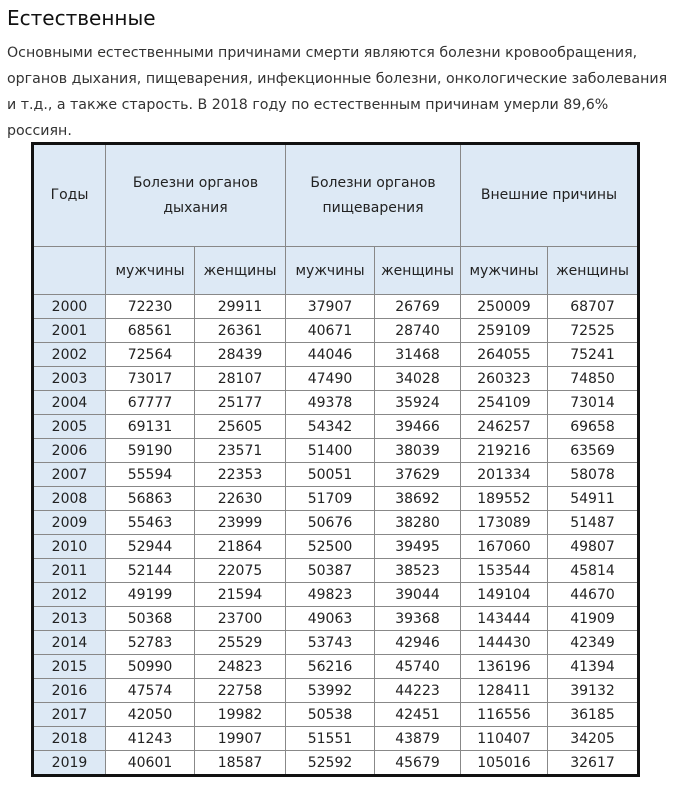 This screenshot has width=675, height=789. I want to click on group-header-digestive: Болезни органов пищеварения, so click(373, 195).